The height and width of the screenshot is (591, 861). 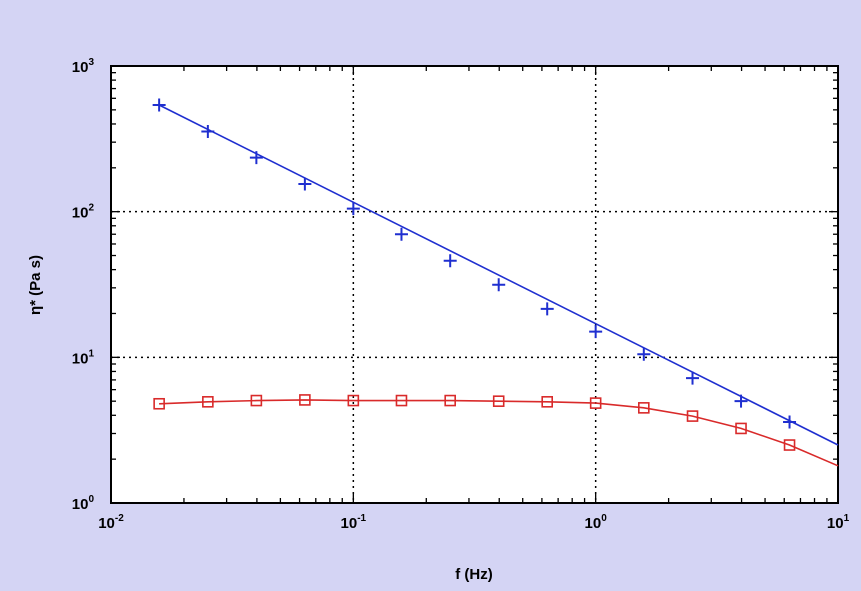 What do you see at coordinates (83, 66) in the screenshot?
I see `y-tick-label: 10³` at bounding box center [83, 66].